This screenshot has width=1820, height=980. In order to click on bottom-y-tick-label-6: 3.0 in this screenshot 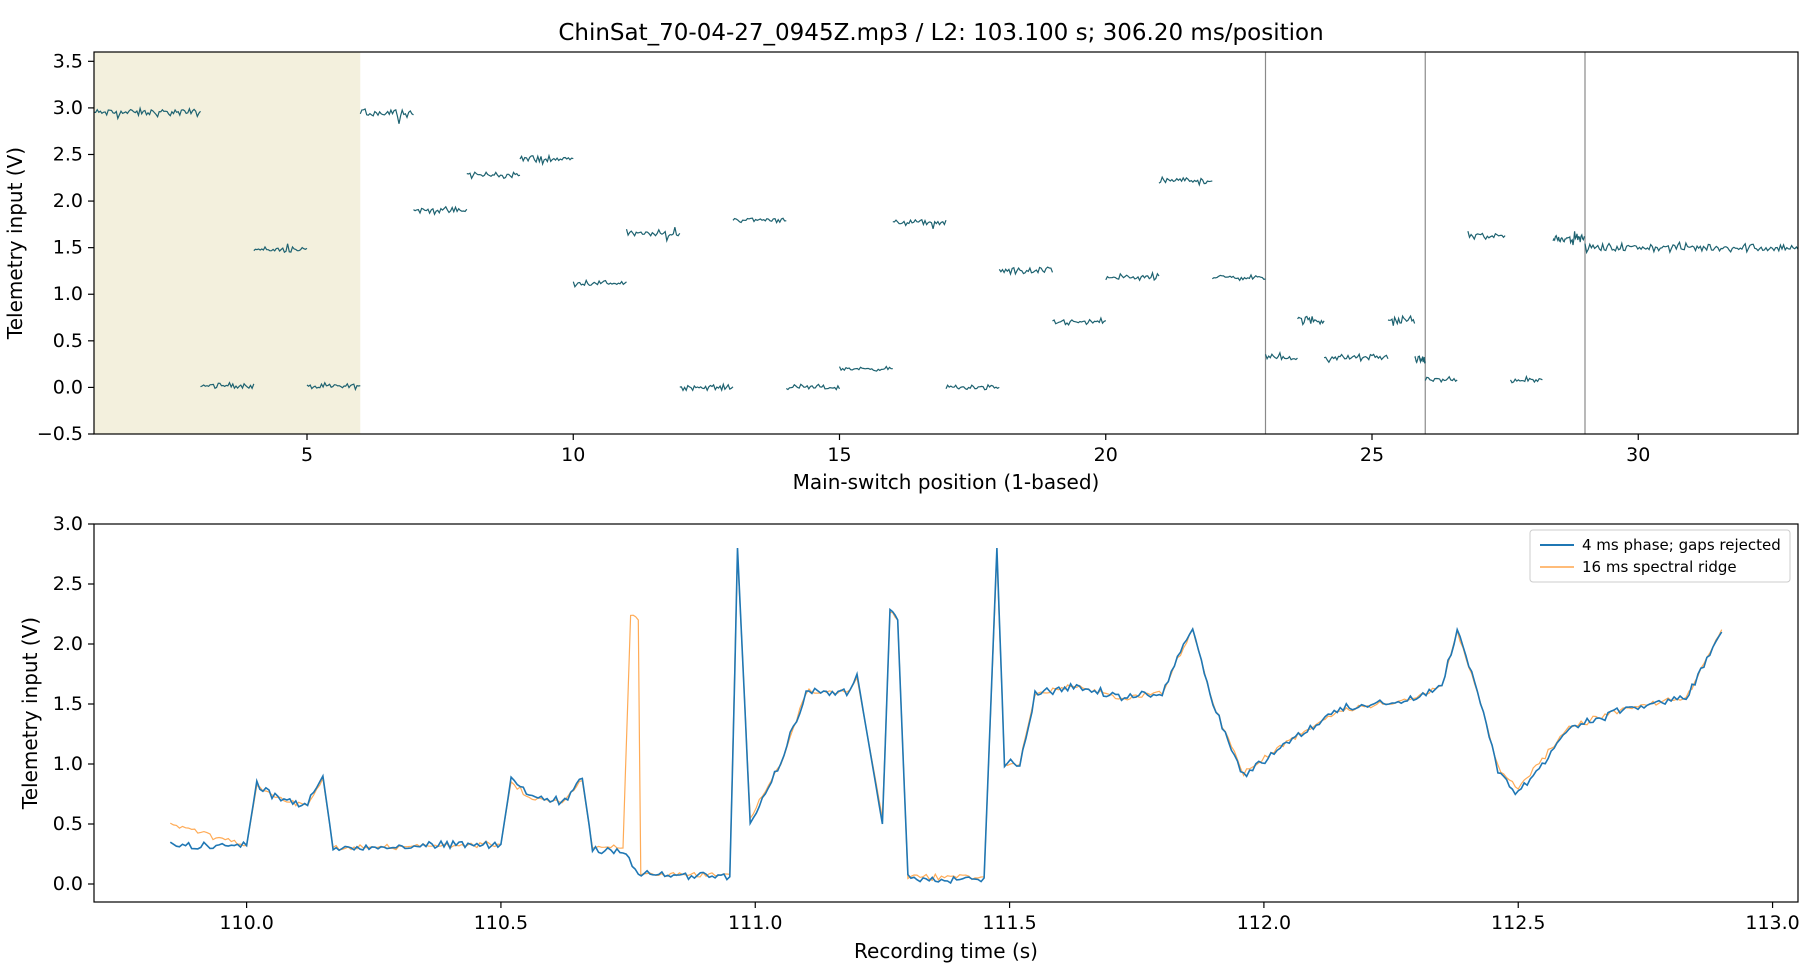, I will do `click(68, 524)`.